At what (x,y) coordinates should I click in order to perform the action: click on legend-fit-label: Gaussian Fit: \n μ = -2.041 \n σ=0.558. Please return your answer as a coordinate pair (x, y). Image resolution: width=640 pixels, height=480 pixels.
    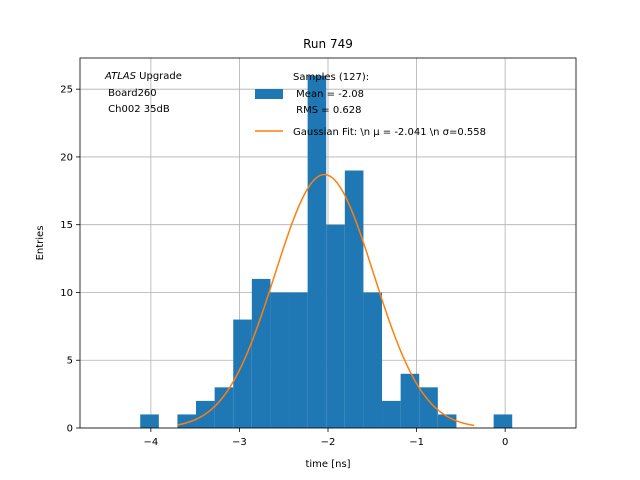
    Looking at the image, I should click on (389, 132).